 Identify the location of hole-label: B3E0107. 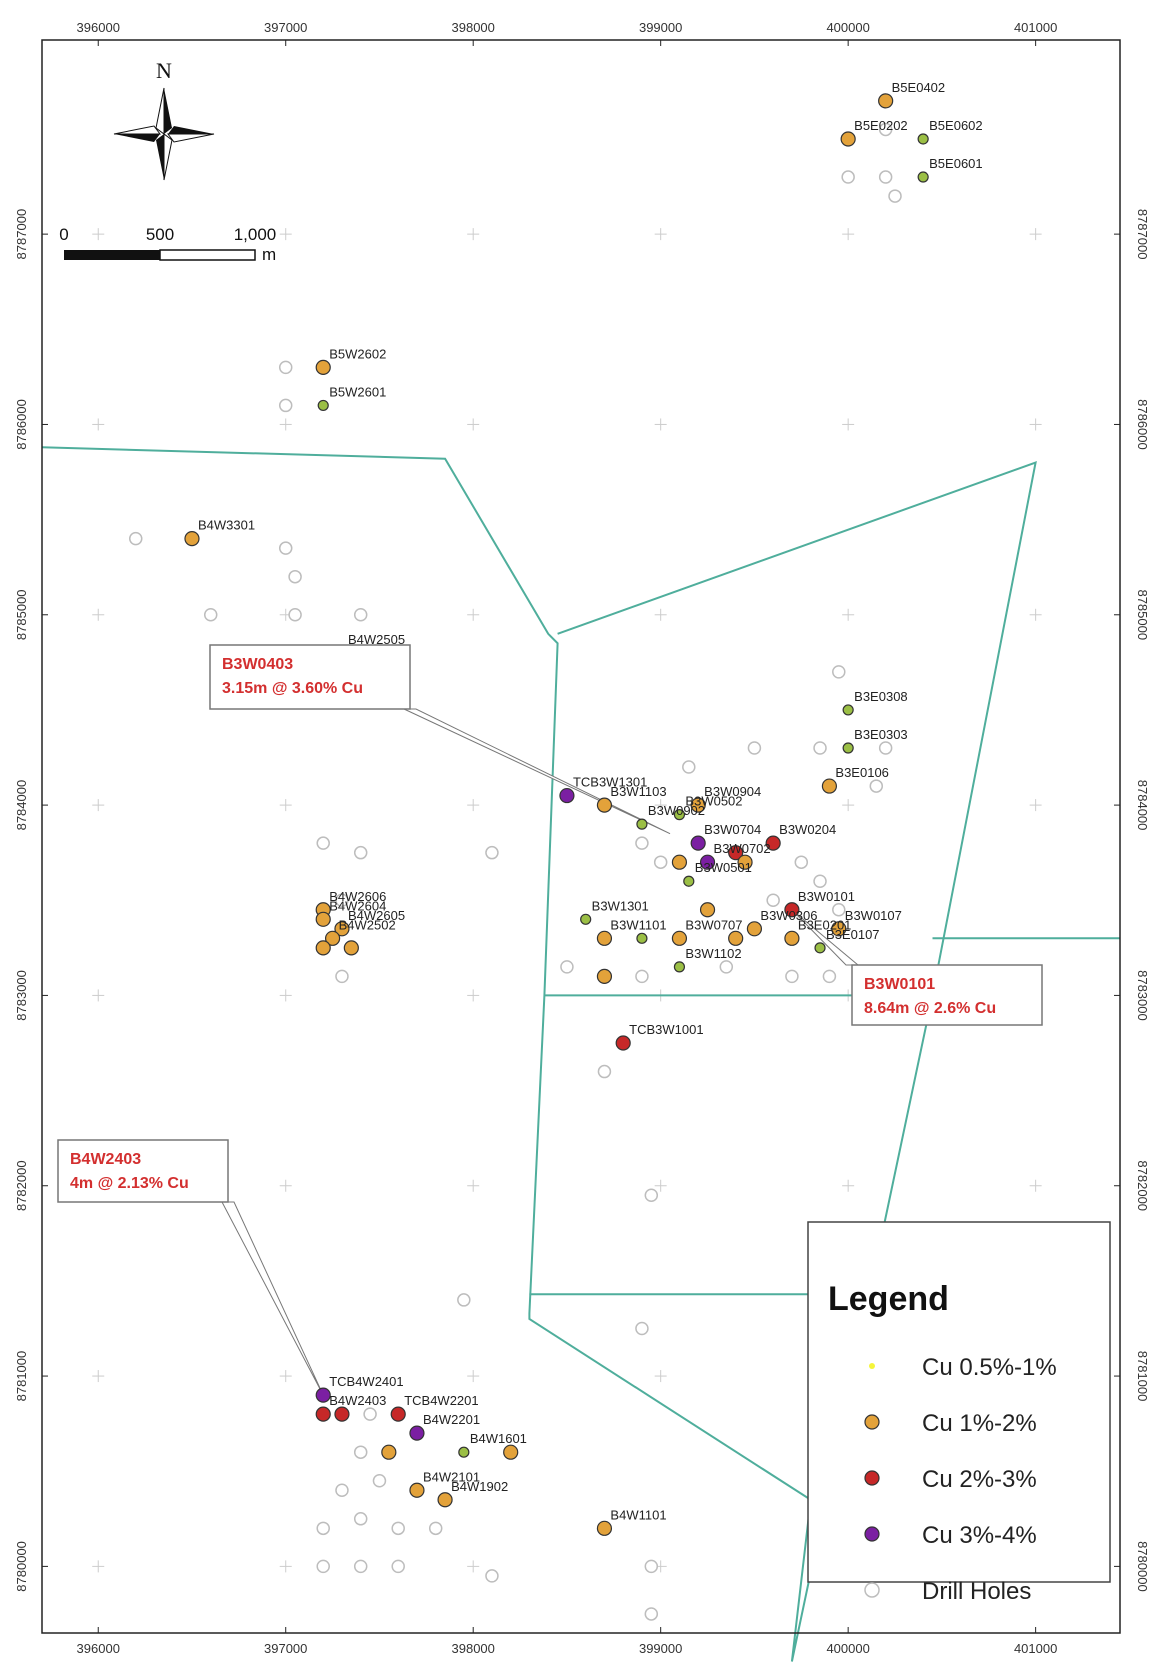
(853, 934).